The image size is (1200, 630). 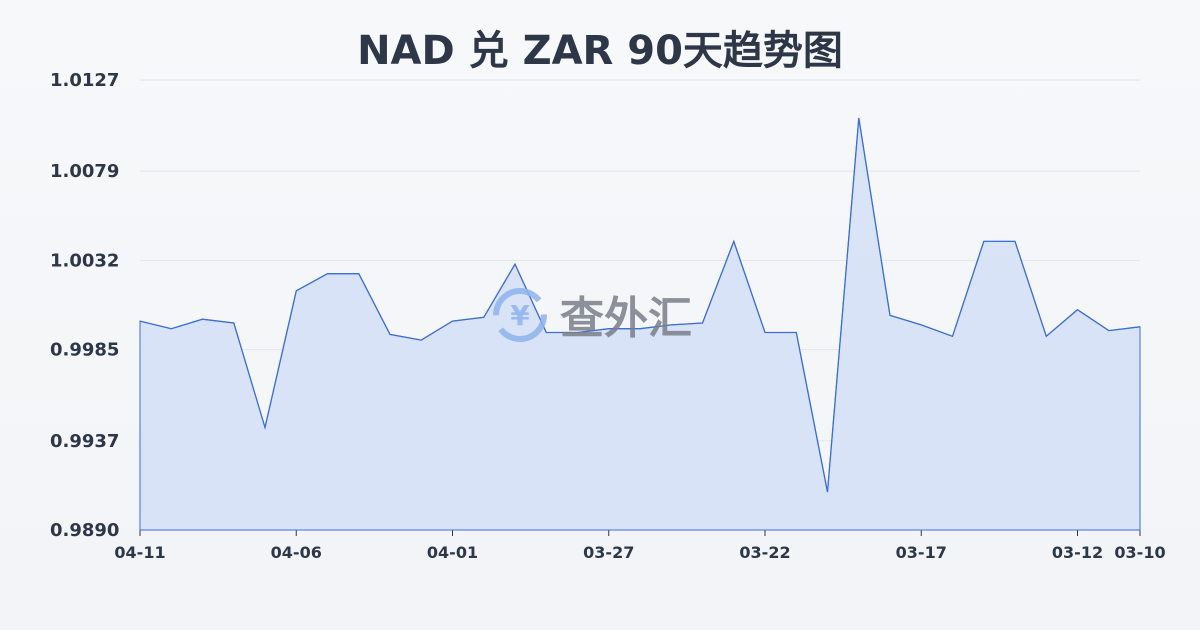 What do you see at coordinates (764, 552) in the screenshot?
I see `x-tick-label: 03-22` at bounding box center [764, 552].